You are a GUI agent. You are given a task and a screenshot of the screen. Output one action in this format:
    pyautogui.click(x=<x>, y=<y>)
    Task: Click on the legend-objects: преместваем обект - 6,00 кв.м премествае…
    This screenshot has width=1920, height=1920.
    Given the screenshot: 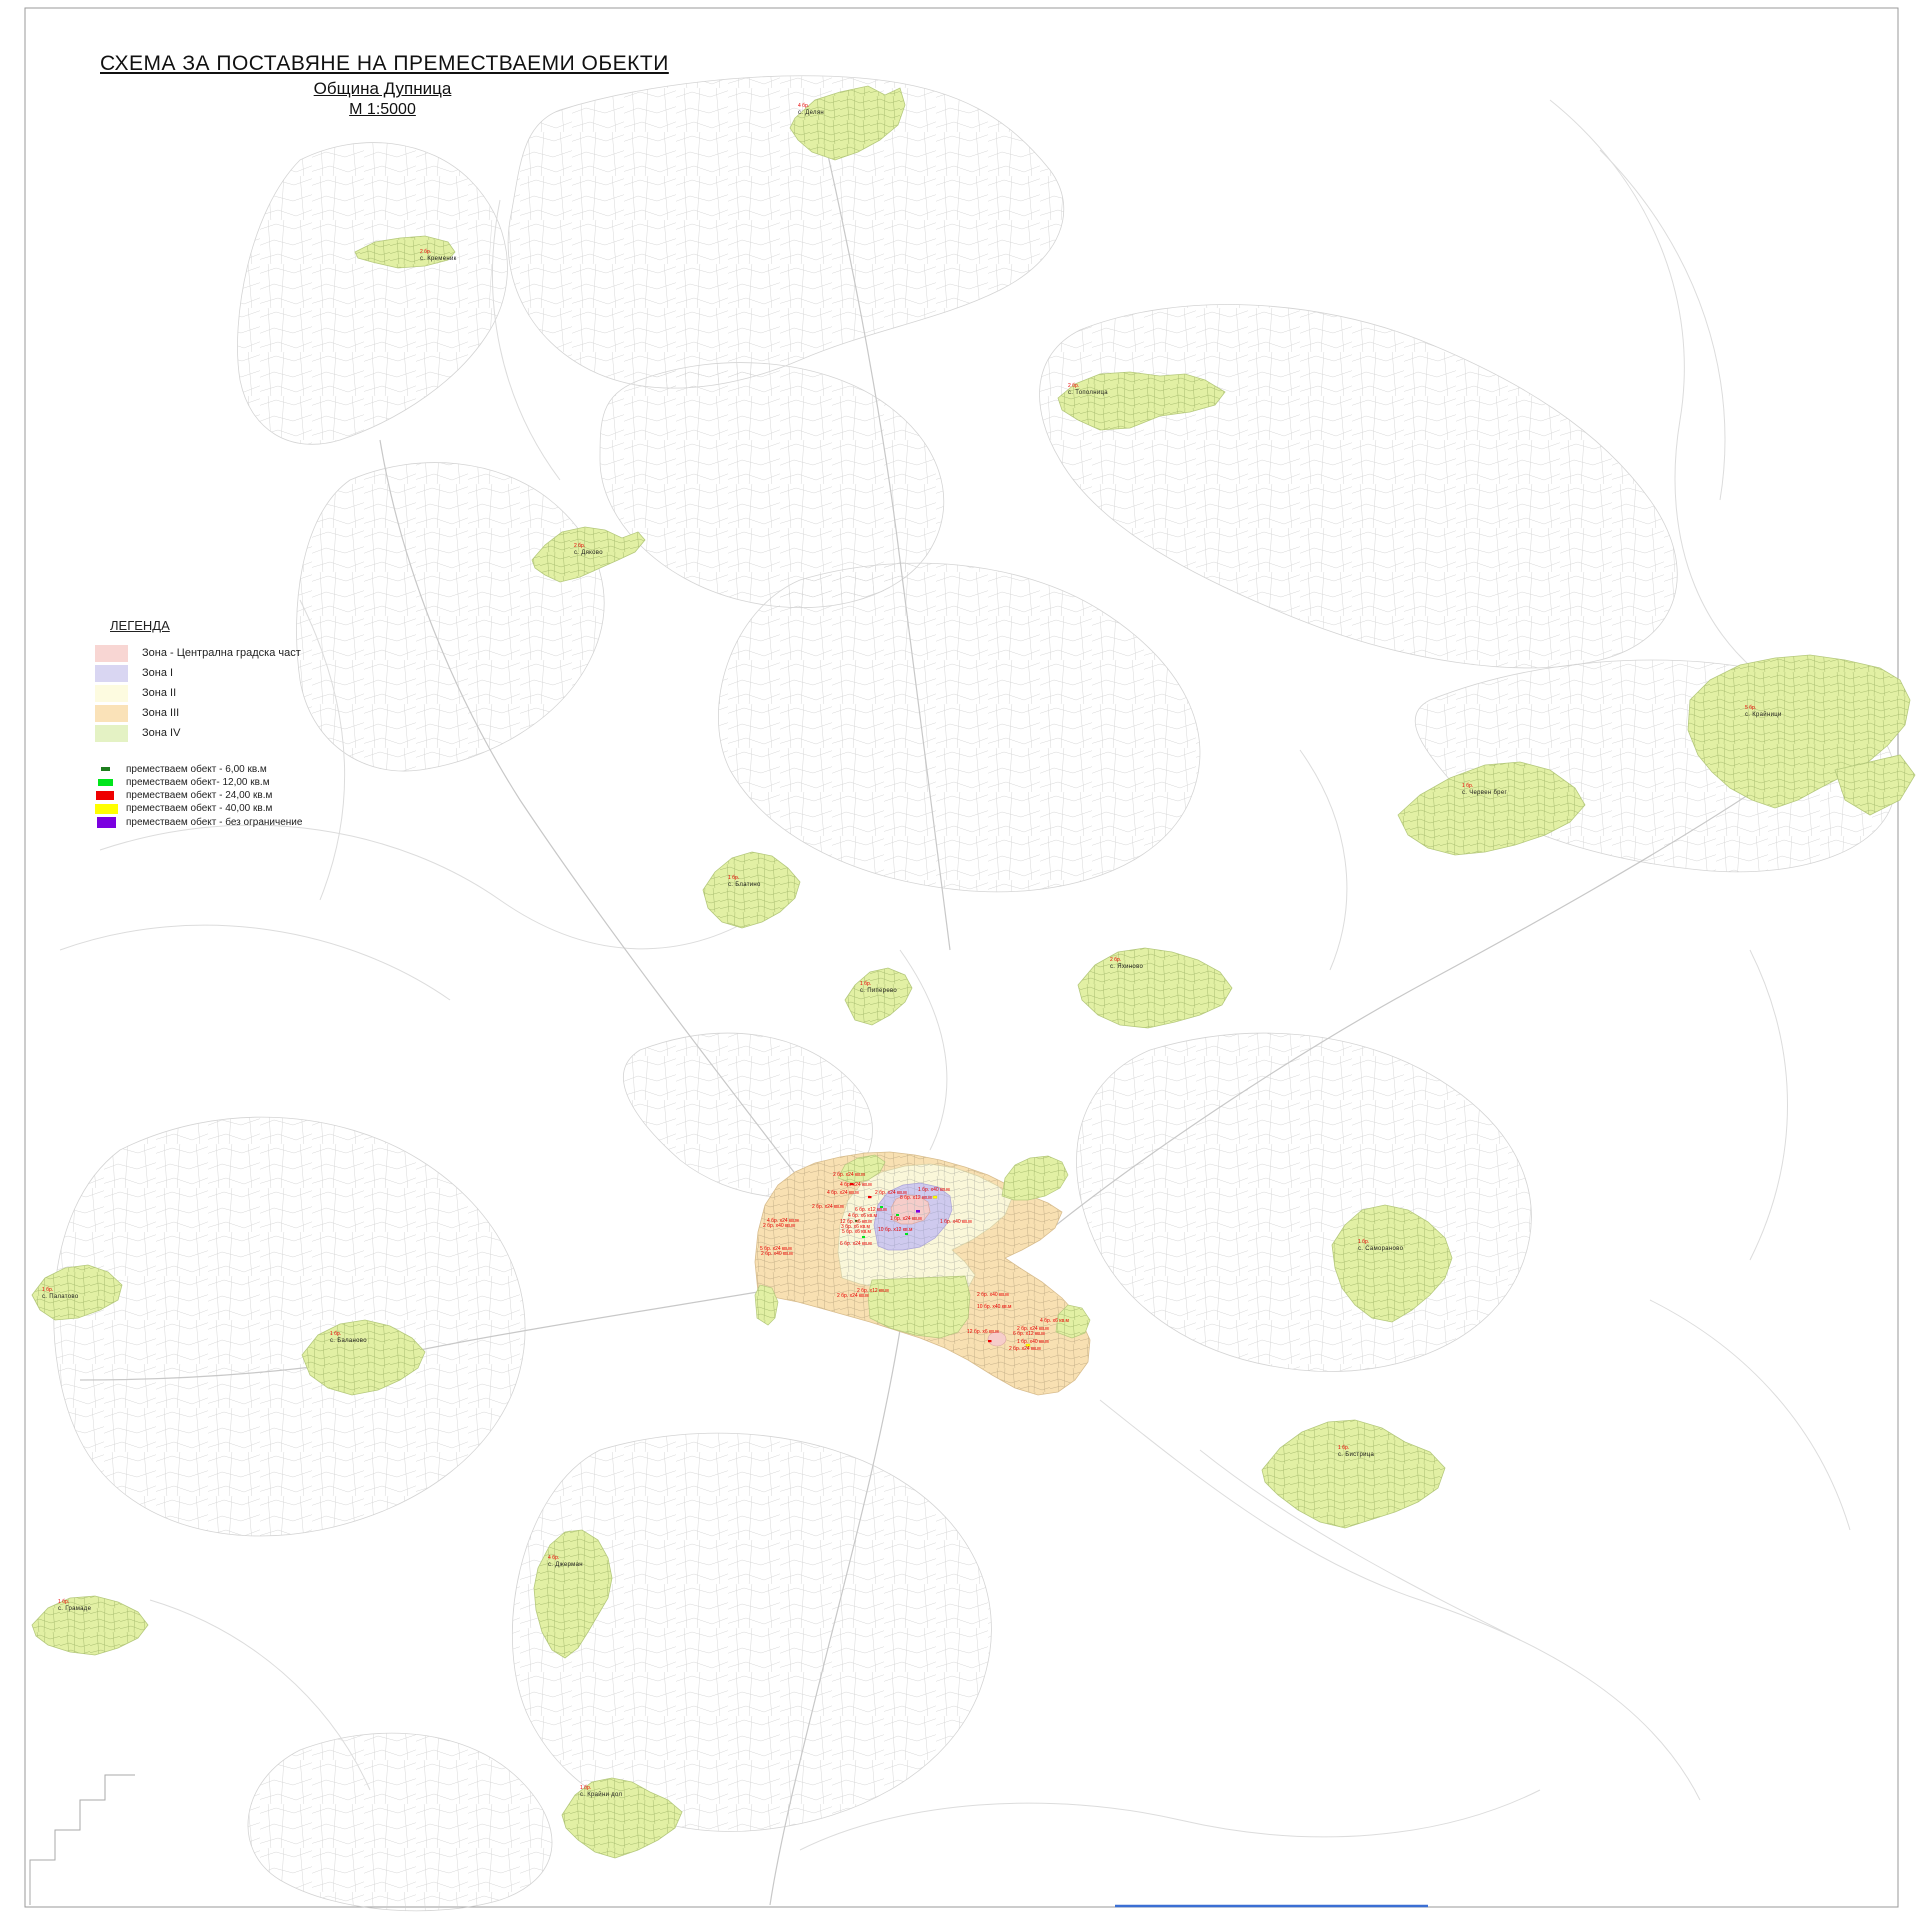 What is the action you would take?
    pyautogui.click(x=245, y=796)
    